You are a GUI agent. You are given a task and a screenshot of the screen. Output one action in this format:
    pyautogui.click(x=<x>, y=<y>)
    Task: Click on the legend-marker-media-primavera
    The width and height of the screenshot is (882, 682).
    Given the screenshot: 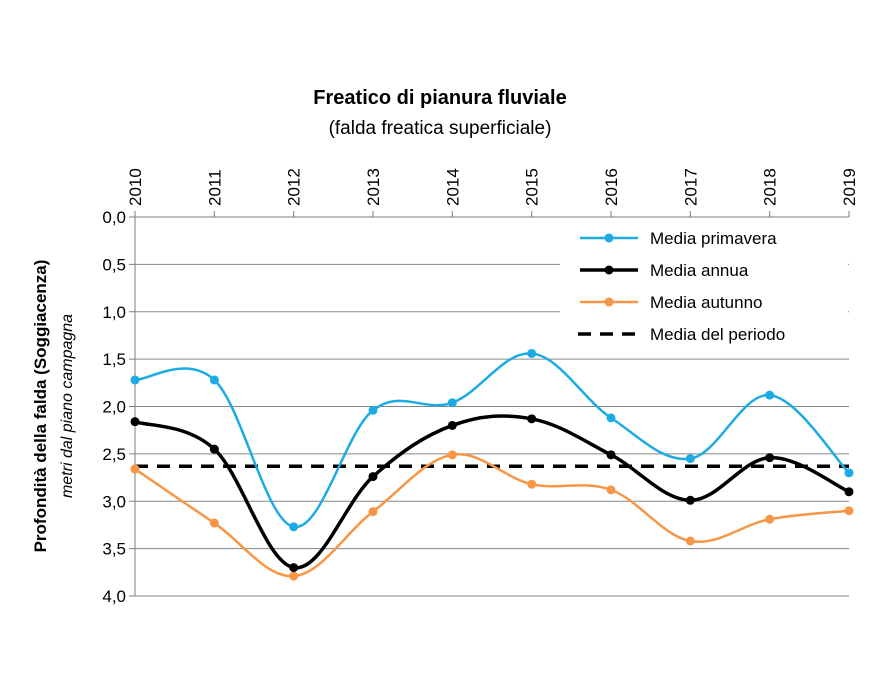 What is the action you would take?
    pyautogui.click(x=609, y=238)
    